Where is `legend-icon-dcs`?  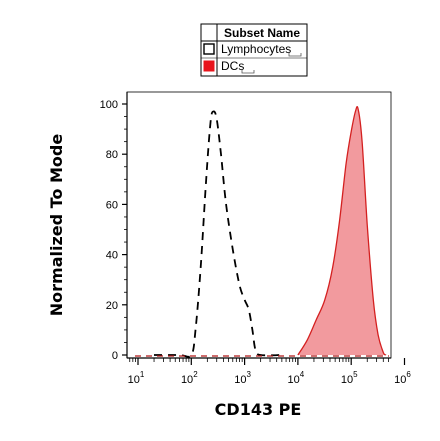 legend-icon-dcs is located at coordinates (248, 72).